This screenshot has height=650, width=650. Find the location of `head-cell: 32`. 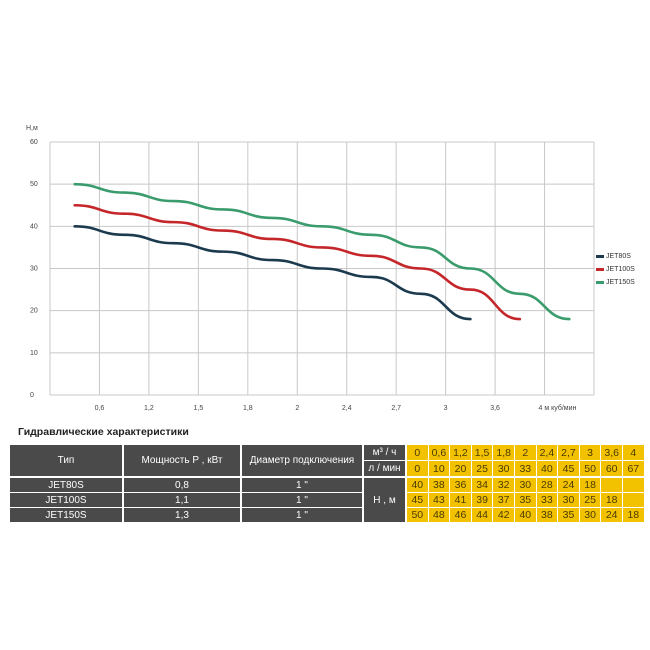

head-cell: 32 is located at coordinates (503, 485).